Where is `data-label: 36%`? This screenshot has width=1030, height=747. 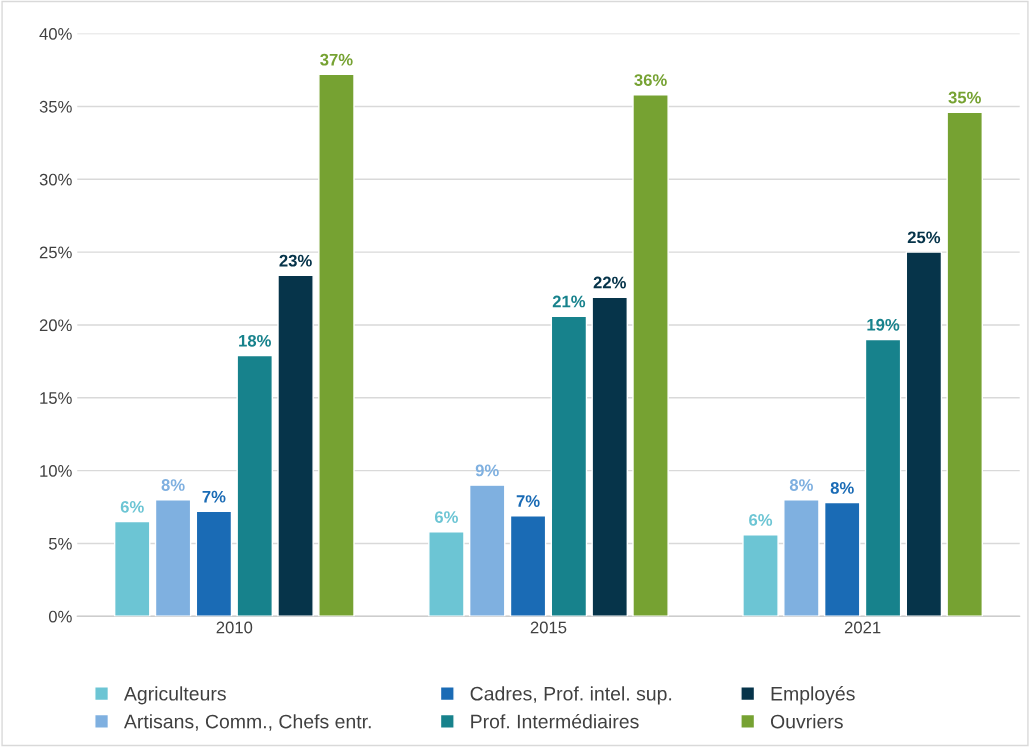 data-label: 36% is located at coordinates (650, 80).